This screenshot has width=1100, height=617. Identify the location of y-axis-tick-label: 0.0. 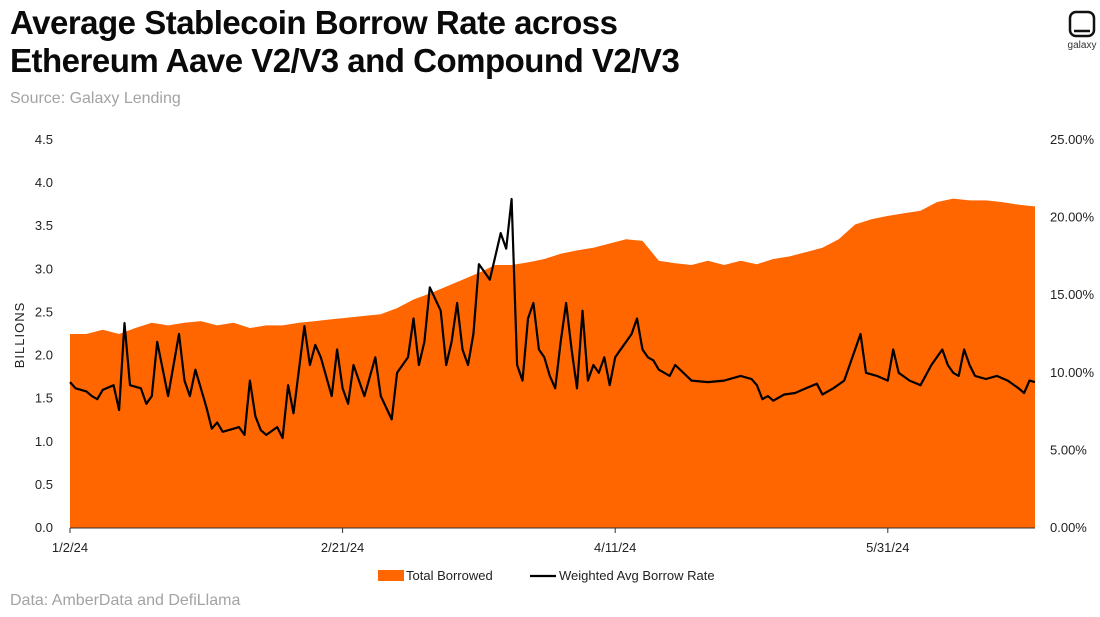
(44, 527).